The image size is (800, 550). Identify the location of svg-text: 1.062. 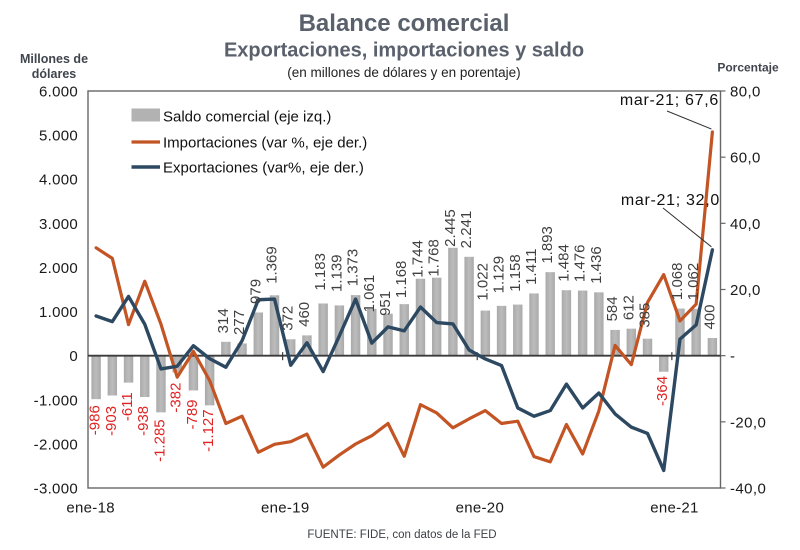
(693, 282).